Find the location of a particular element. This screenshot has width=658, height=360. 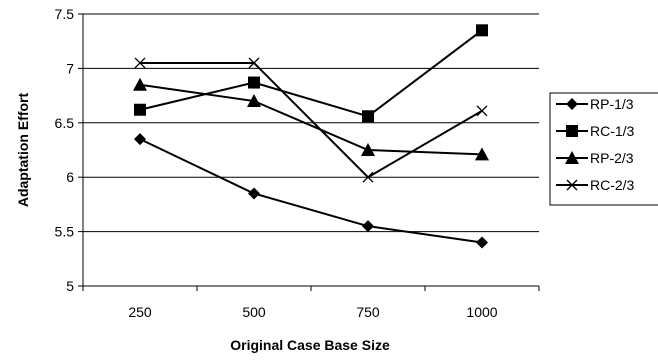

y-tick-label: 6.5 is located at coordinates (65, 123).